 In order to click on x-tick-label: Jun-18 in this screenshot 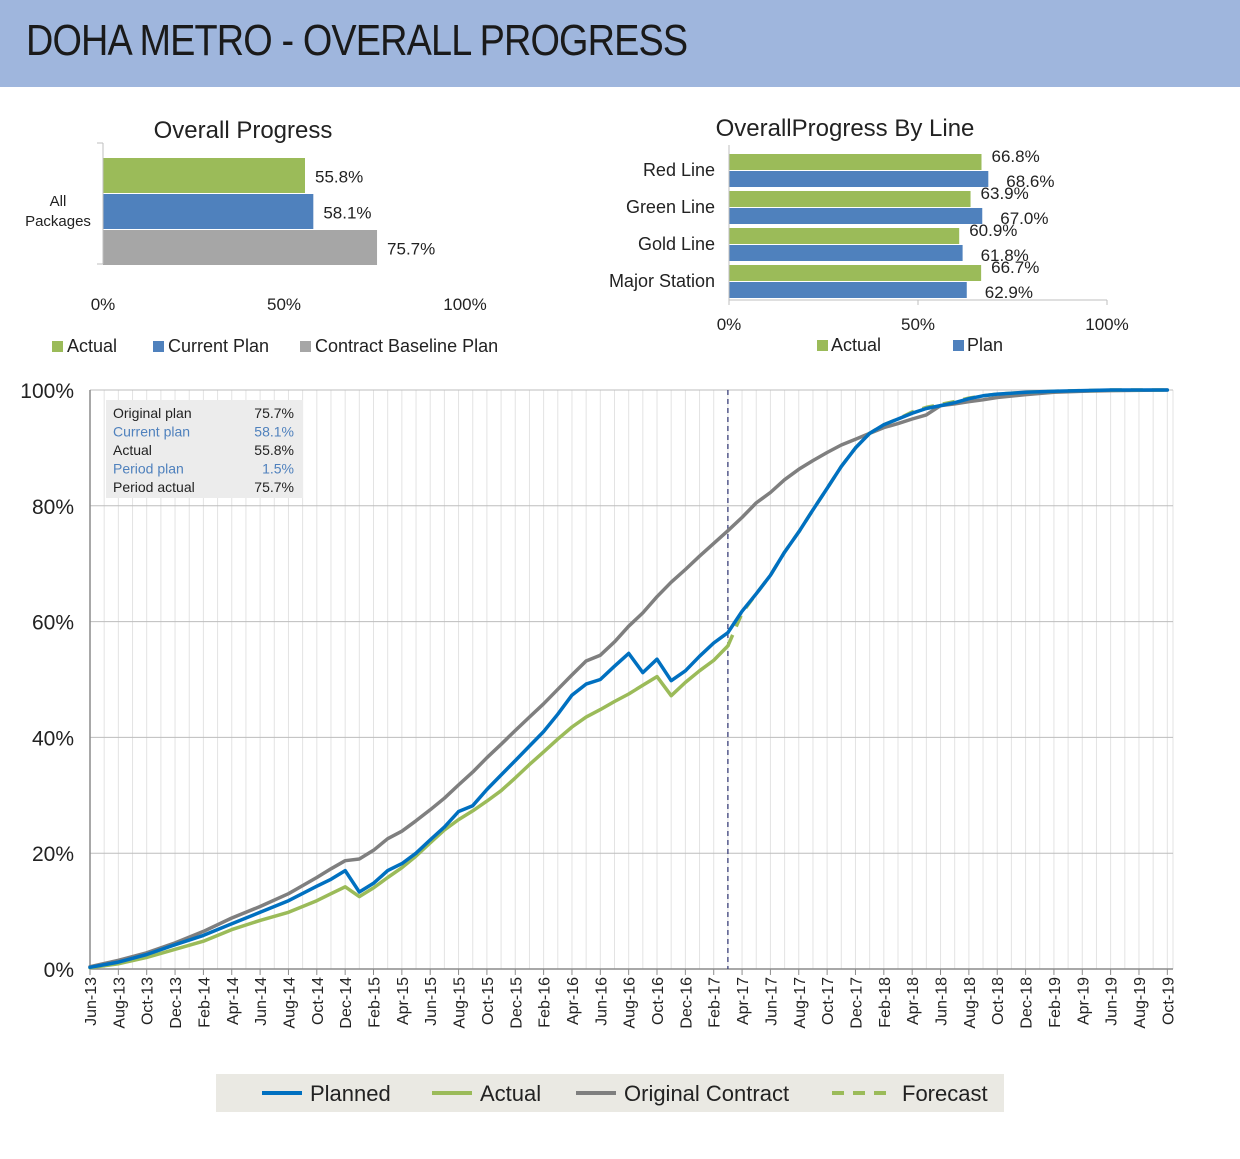, I will do `click(942, 1001)`.